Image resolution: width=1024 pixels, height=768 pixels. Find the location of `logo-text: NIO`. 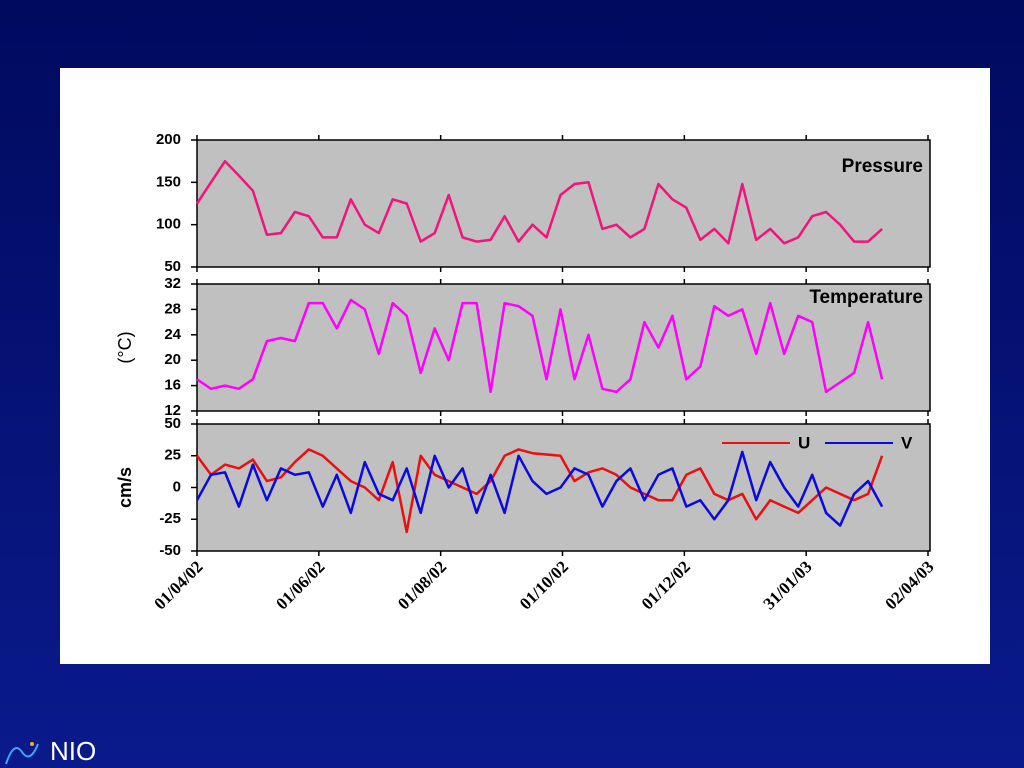

logo-text: NIO is located at coordinates (73, 751).